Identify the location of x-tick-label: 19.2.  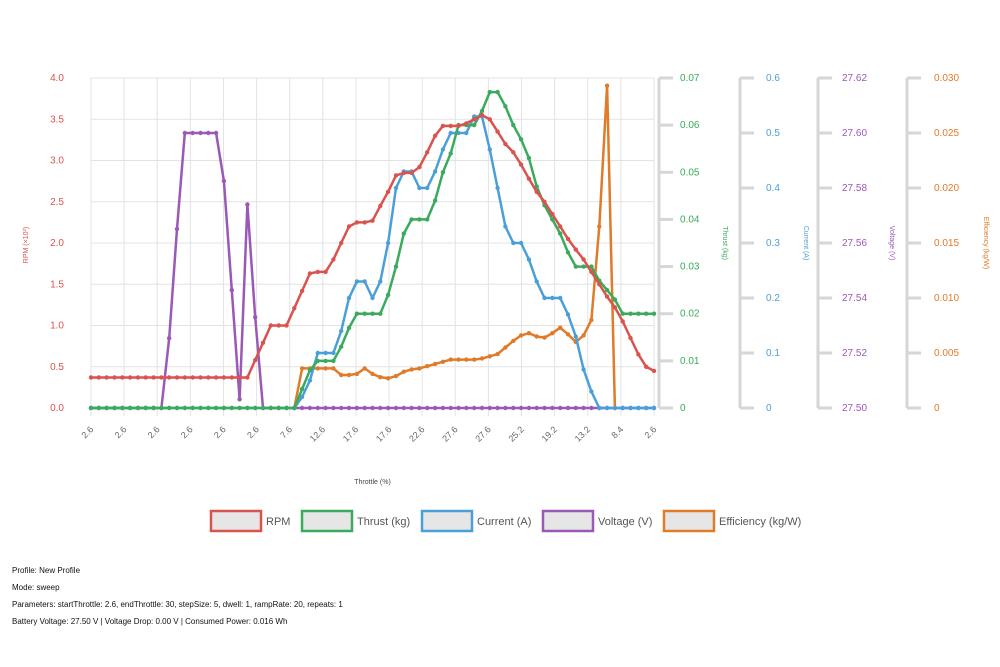
(549, 433).